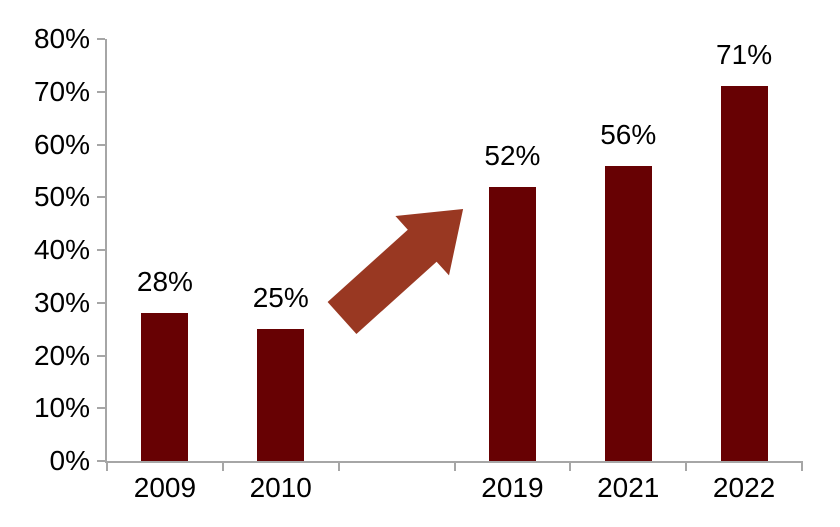 Image resolution: width=840 pixels, height=527 pixels. Describe the element at coordinates (628, 134) in the screenshot. I see `bar-value-label: 56%` at that location.